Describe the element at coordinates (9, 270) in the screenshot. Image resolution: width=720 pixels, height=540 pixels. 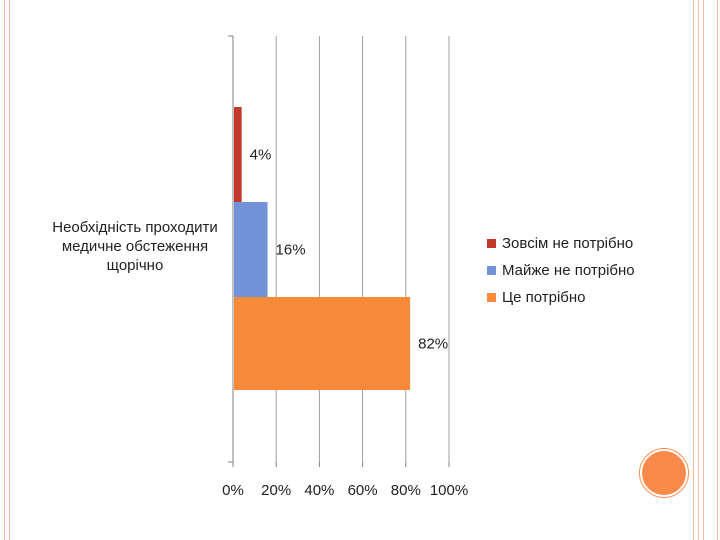
I see `frame-line-left-inner` at that location.